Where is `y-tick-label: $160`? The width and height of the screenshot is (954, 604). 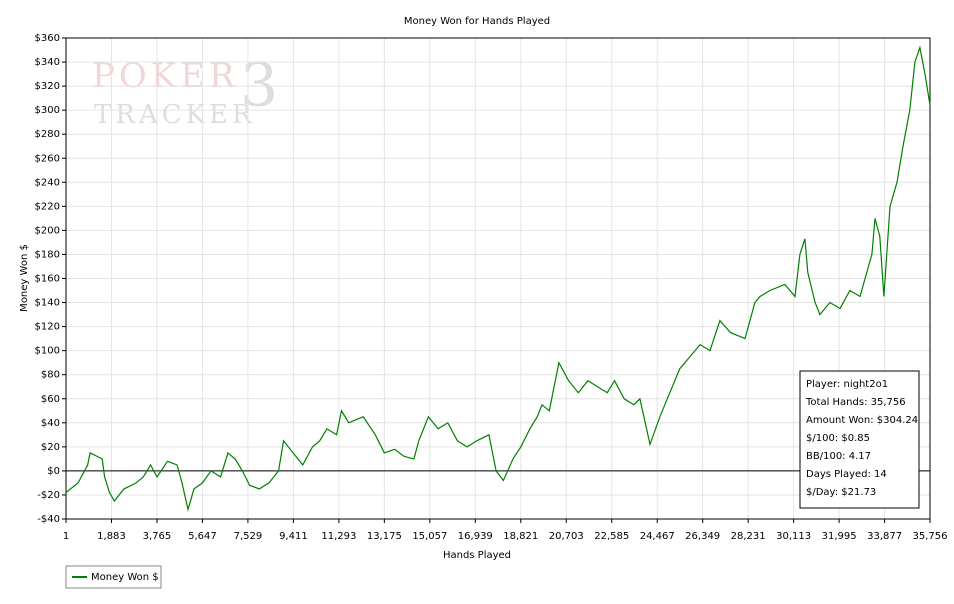
y-tick-label: $160 is located at coordinates (47, 279).